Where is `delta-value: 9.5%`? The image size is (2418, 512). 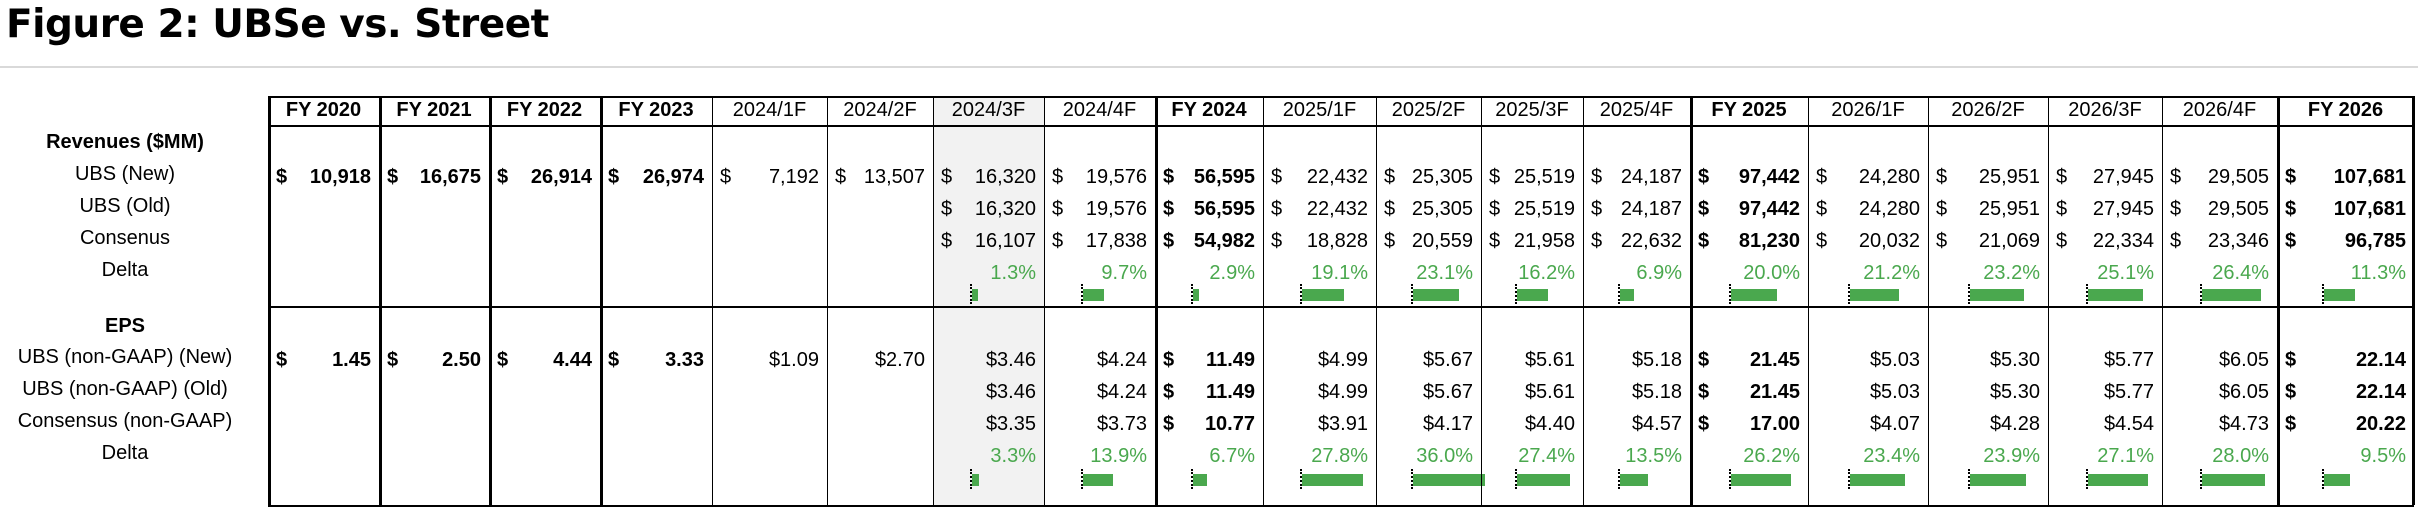
delta-value: 9.5% is located at coordinates (2383, 456).